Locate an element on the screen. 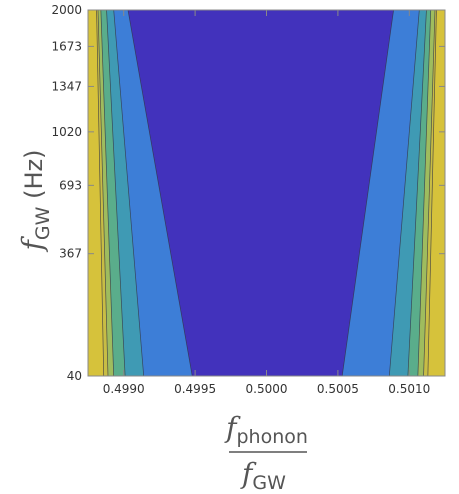 The width and height of the screenshot is (459, 494). x-axis-label-denominator: fGW is located at coordinates (263, 475).